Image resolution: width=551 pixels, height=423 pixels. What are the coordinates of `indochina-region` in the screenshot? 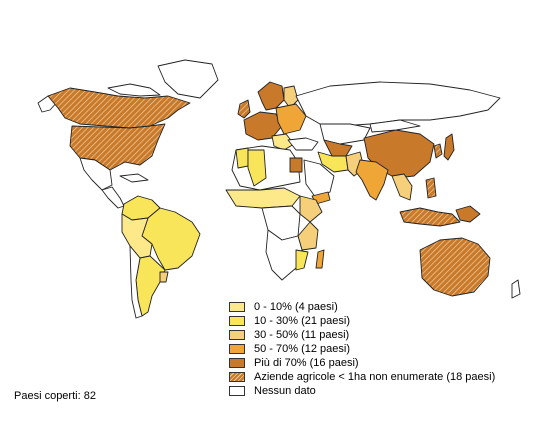 It's located at (402, 187).